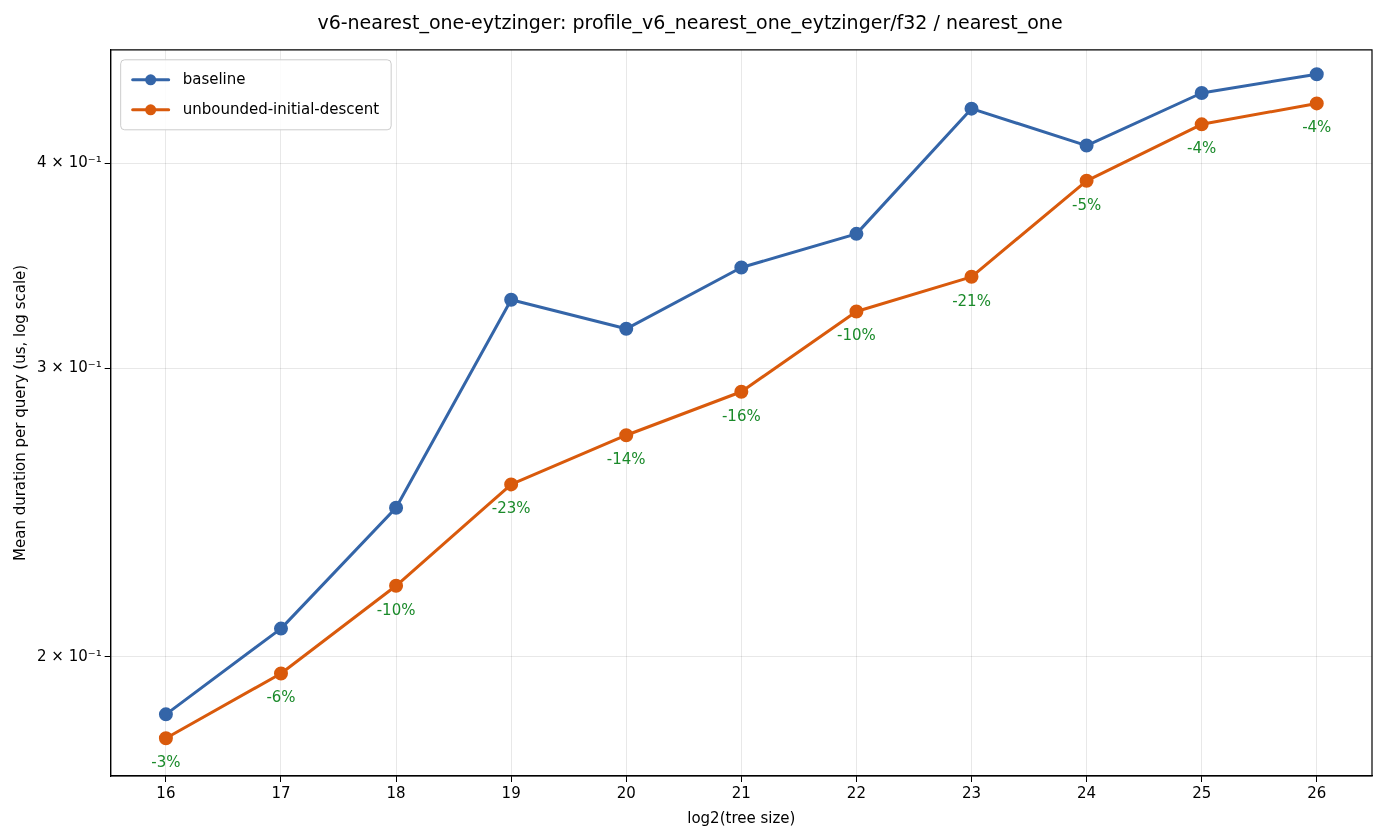  What do you see at coordinates (69, 655) in the screenshot?
I see `y-tick-label: 2 × 10⁻¹` at bounding box center [69, 655].